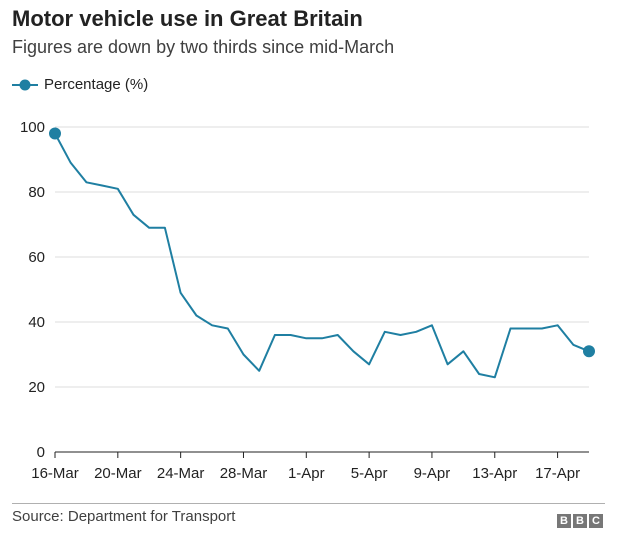 This screenshot has height=541, width=617. I want to click on x-tick-label: 5-Apr, so click(369, 473).